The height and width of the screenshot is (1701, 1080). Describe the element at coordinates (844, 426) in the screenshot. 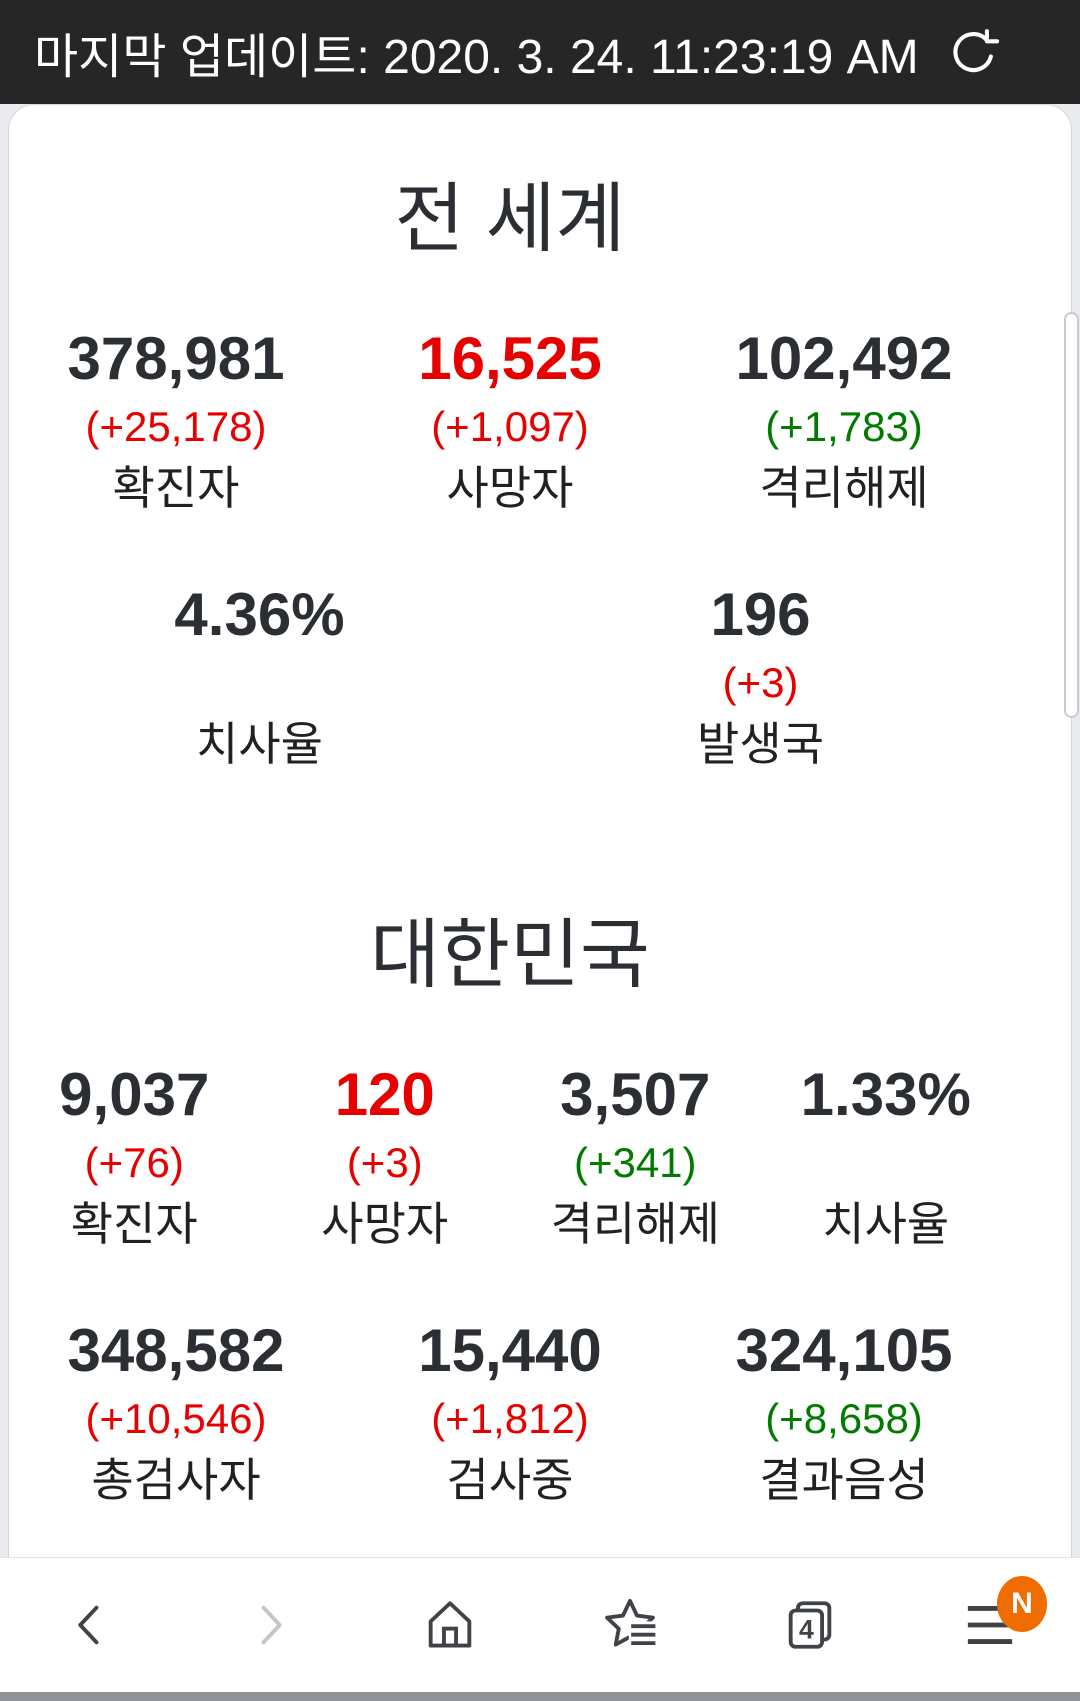

I see `stat-delta: (+1,783)` at that location.